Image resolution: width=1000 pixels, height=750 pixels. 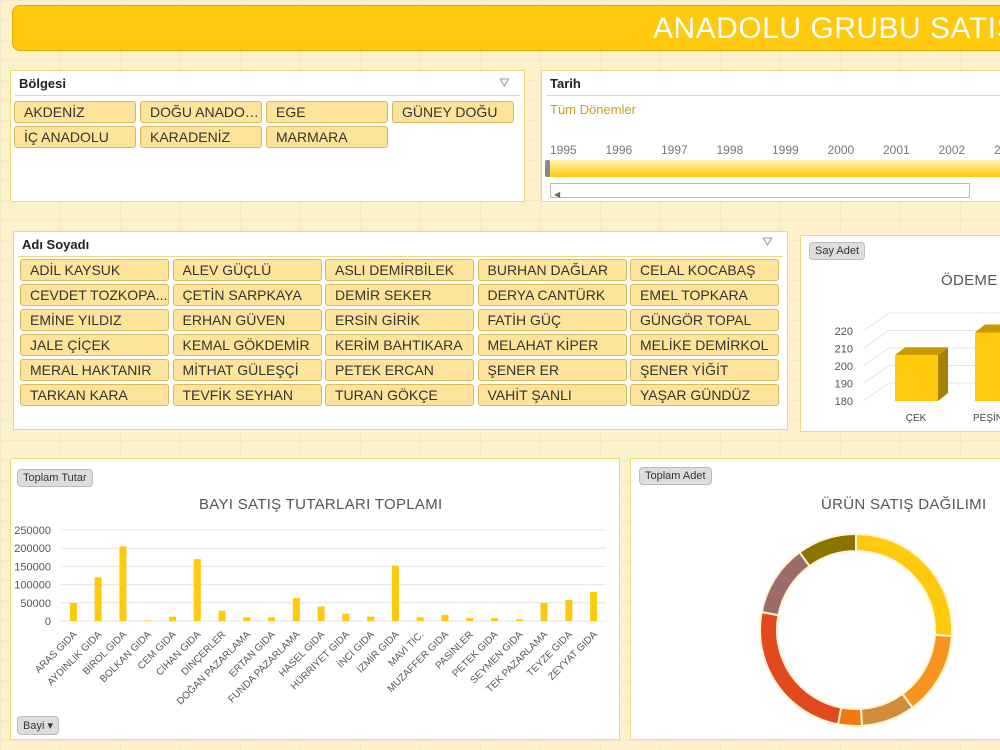 What do you see at coordinates (55, 478) in the screenshot?
I see `field-button-toplam-tutar: Toplam Tutar` at bounding box center [55, 478].